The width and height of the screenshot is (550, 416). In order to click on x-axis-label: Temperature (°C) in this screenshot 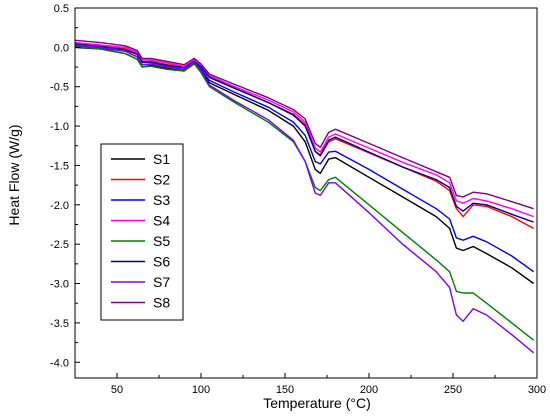, I will do `click(317, 403)`.